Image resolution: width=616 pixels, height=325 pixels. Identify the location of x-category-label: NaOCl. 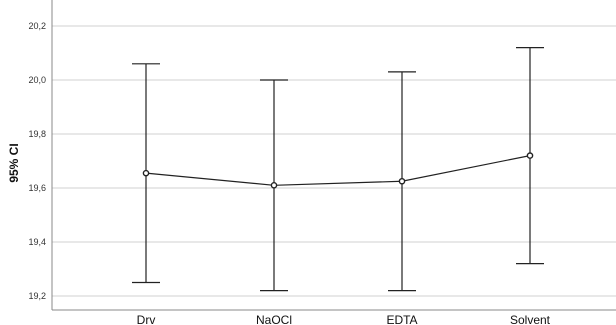
(274, 319).